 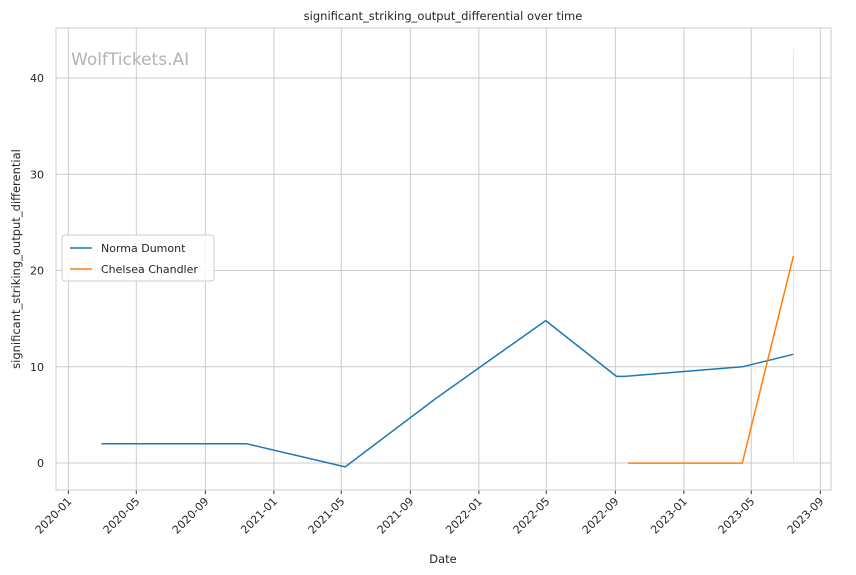 What do you see at coordinates (37, 174) in the screenshot?
I see `y-tick-label: 30` at bounding box center [37, 174].